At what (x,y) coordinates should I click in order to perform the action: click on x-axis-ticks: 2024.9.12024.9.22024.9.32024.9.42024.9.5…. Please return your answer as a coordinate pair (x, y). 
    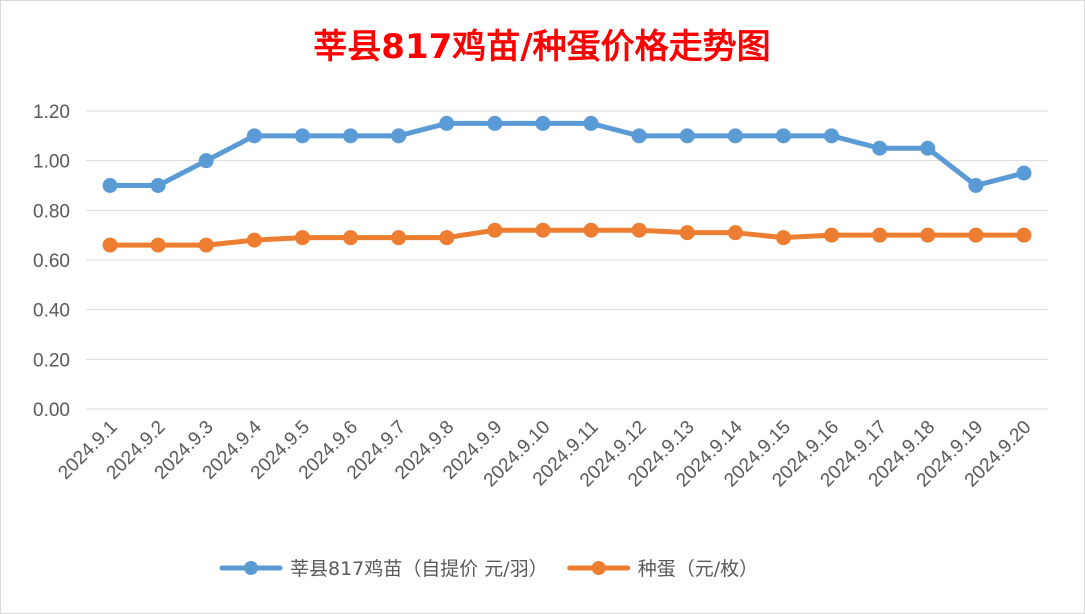
    Looking at the image, I should click on (544, 453).